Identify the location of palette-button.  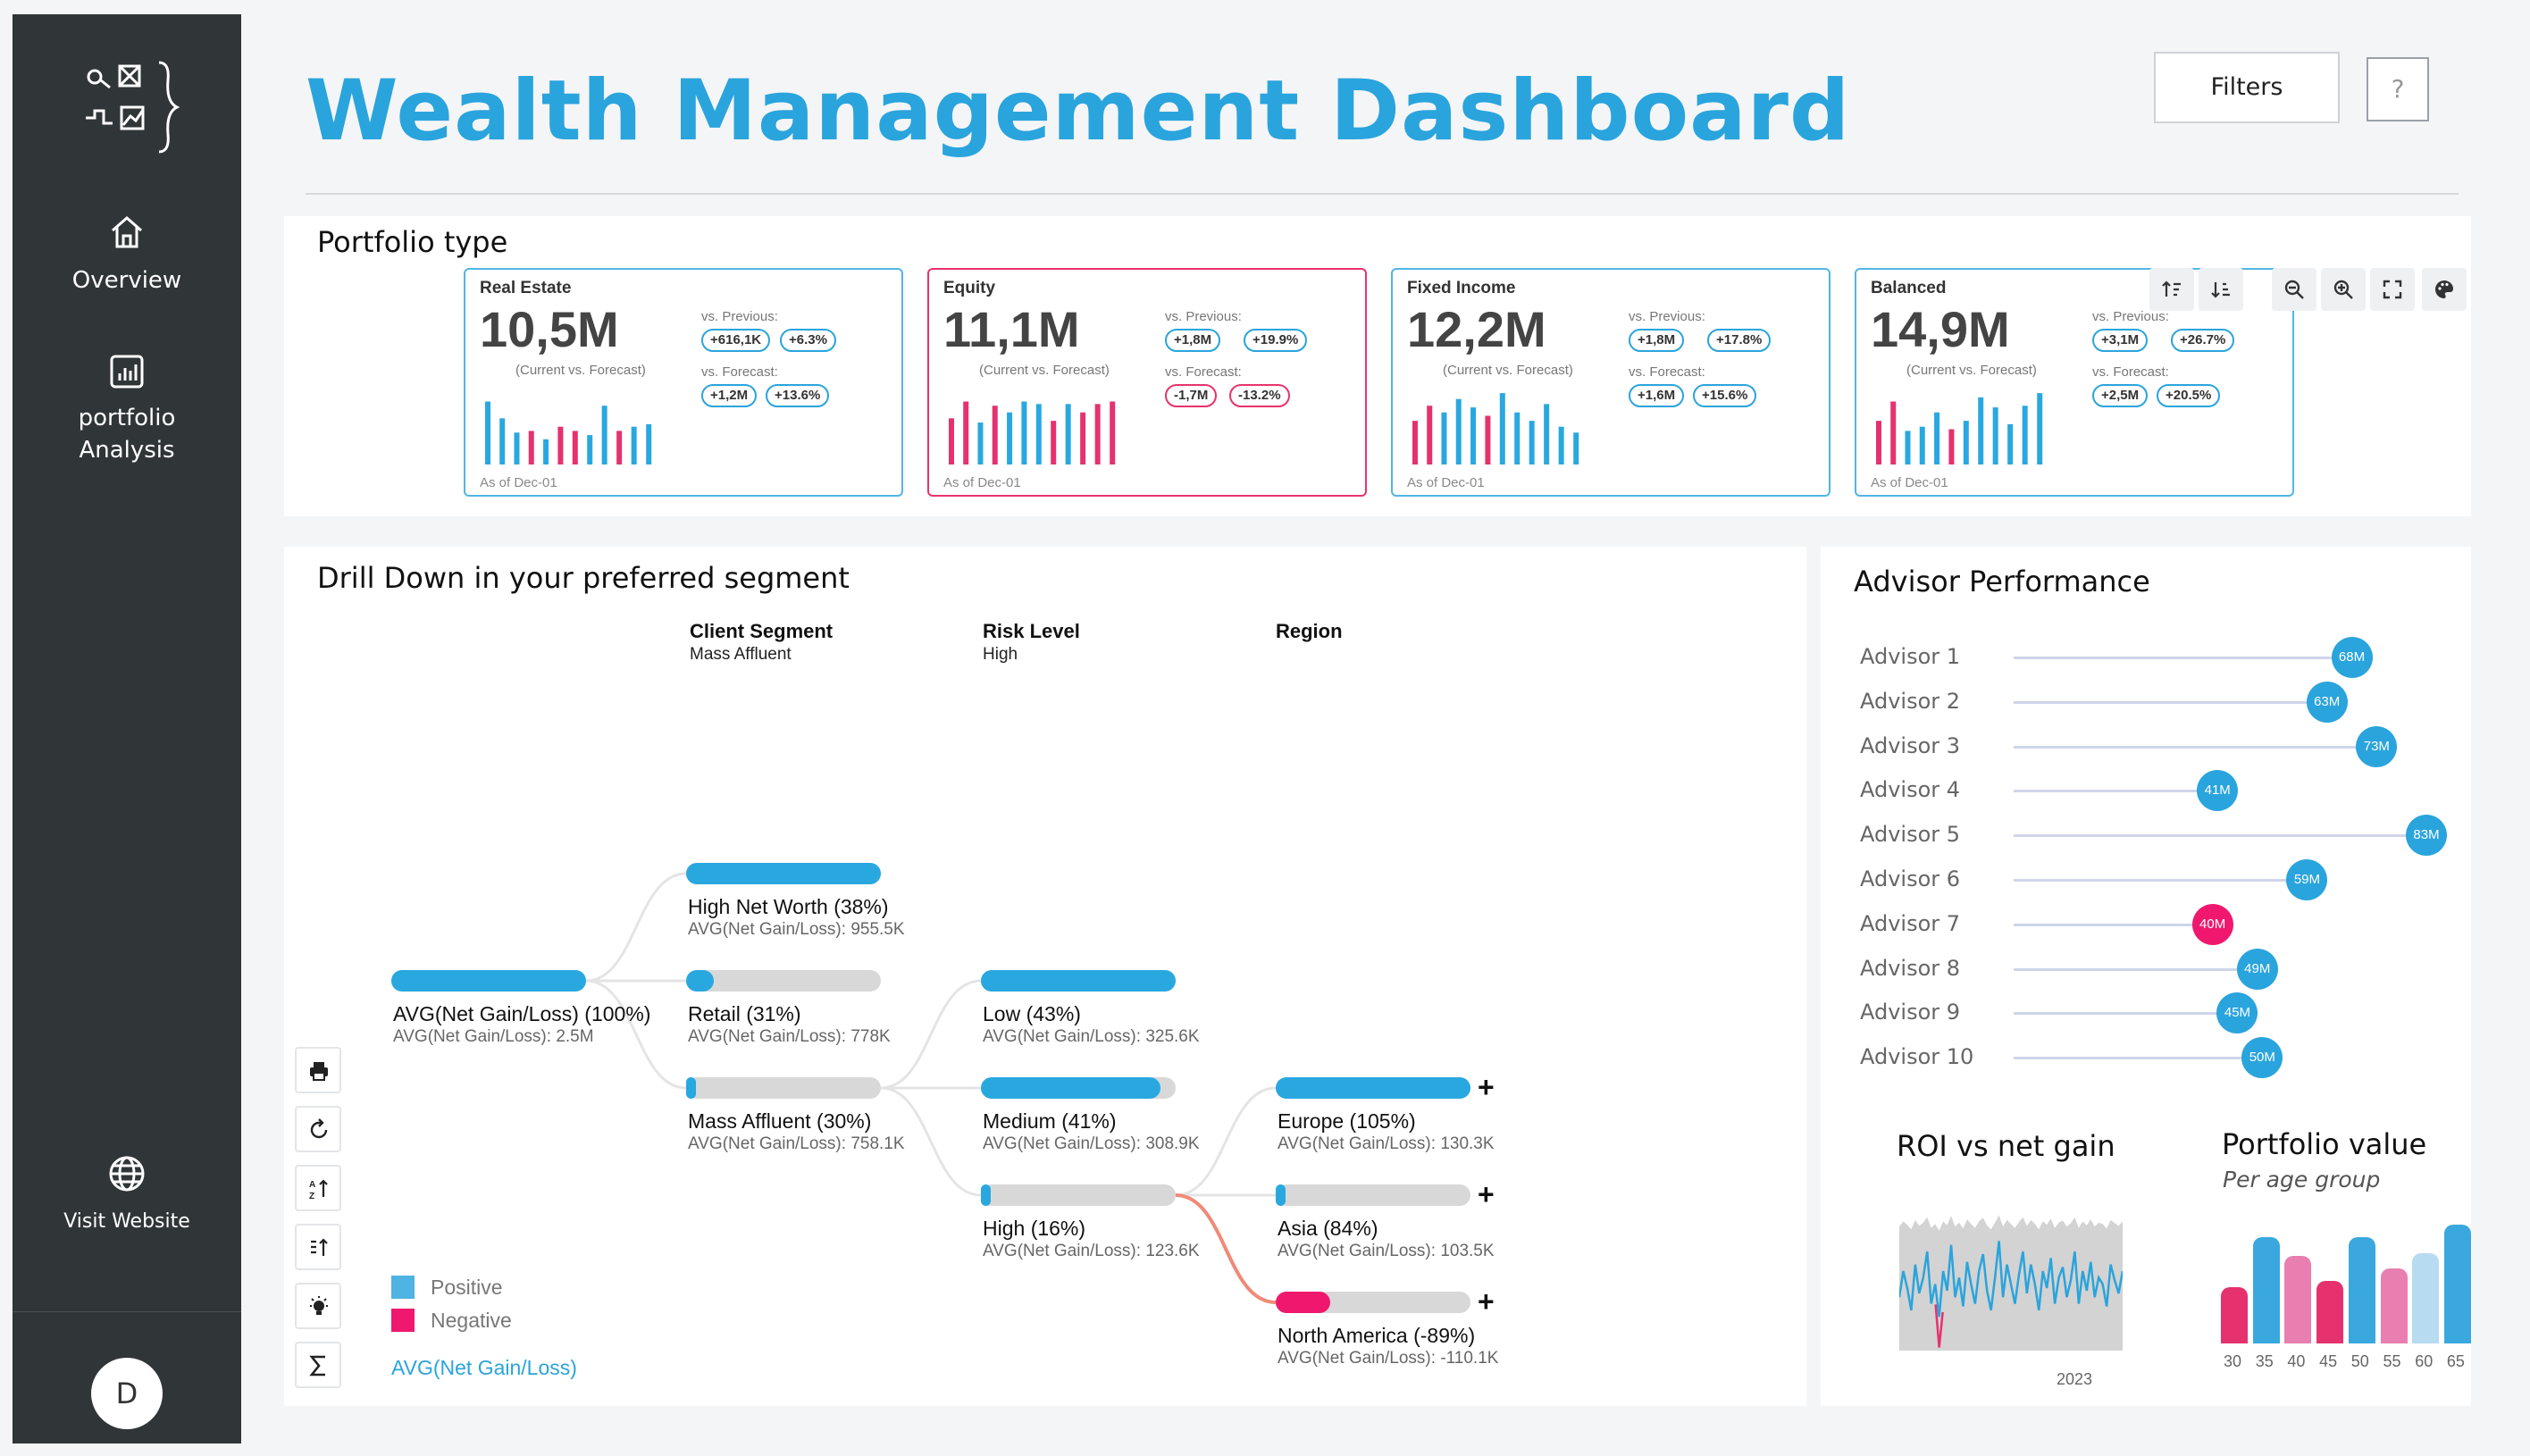
(2444, 289).